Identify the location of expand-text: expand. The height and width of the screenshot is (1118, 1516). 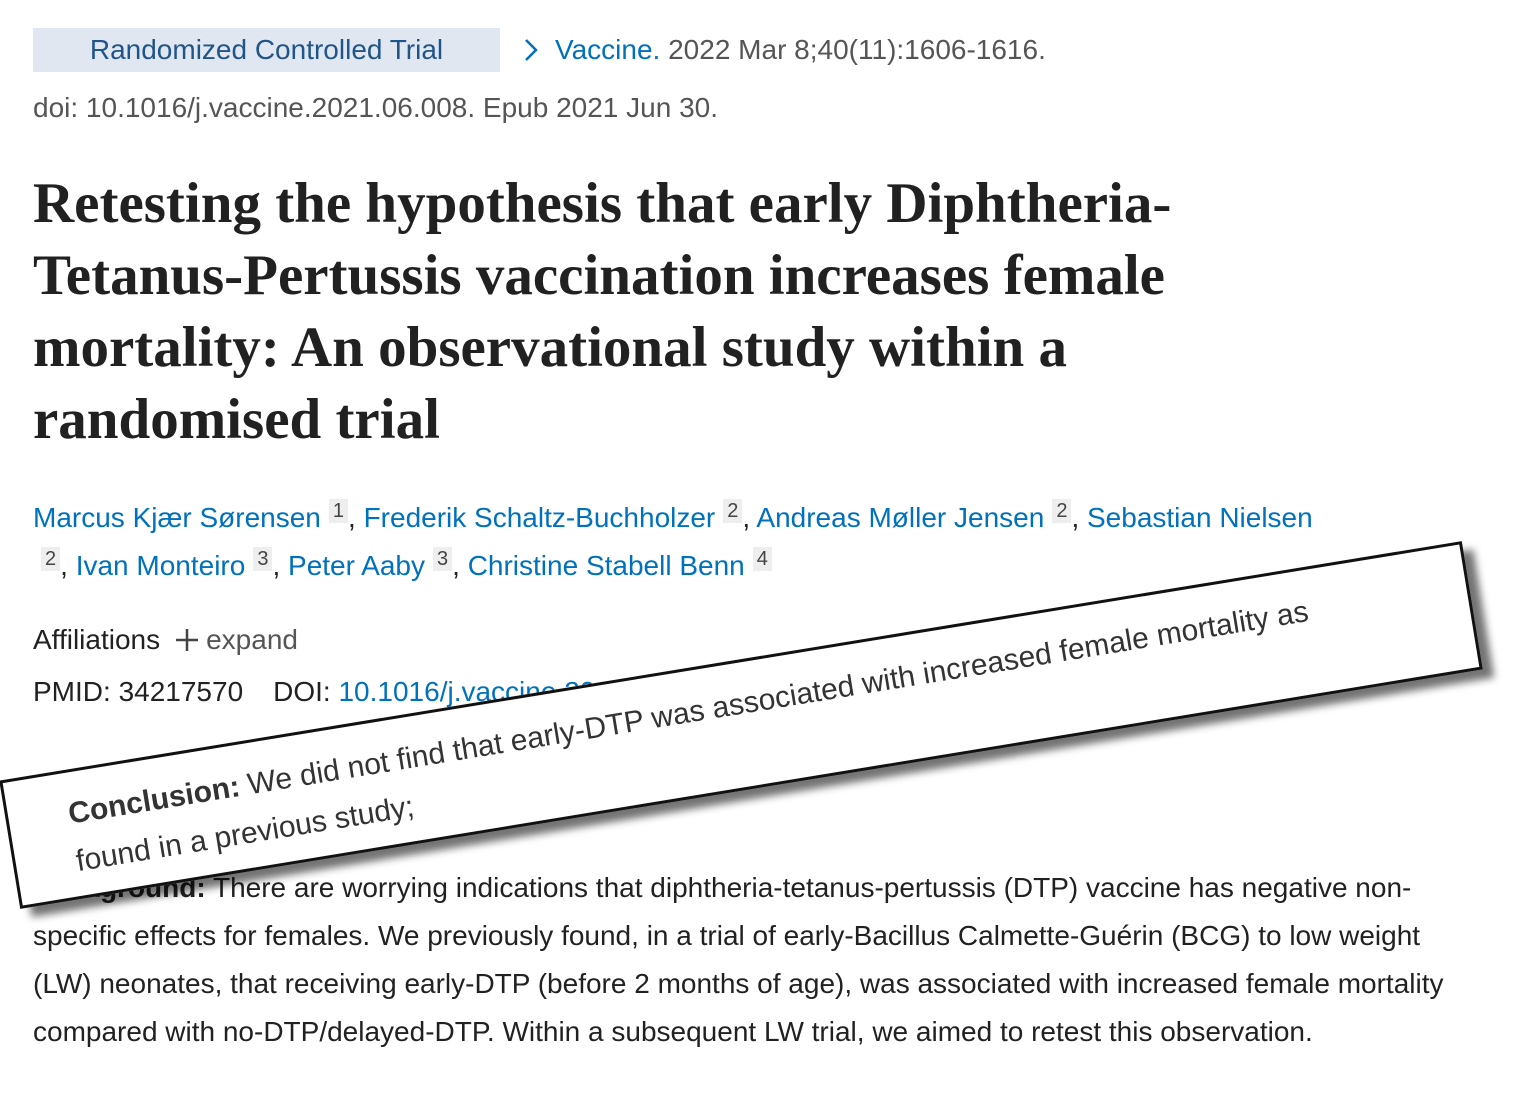
(252, 639).